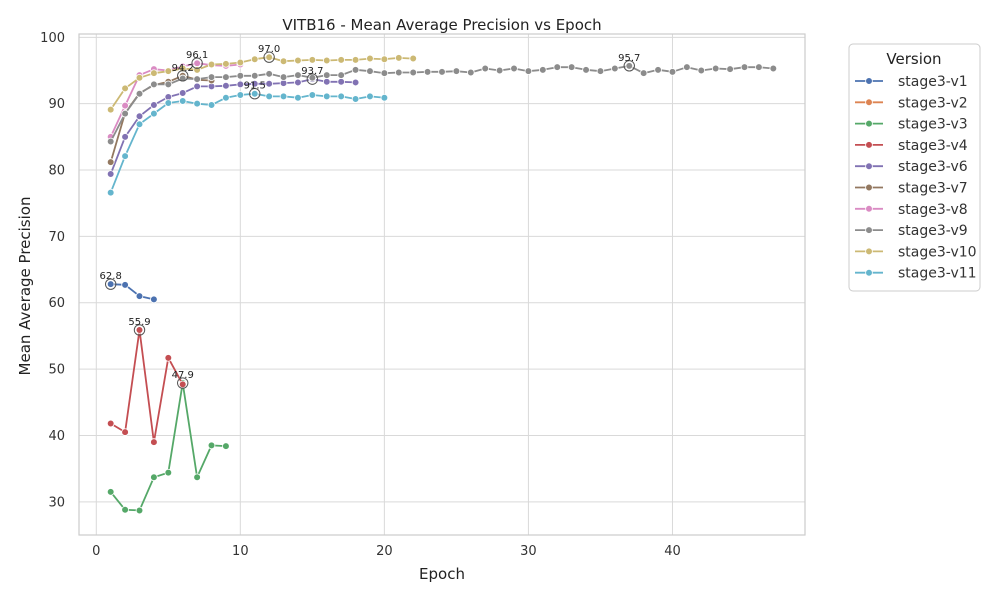 The width and height of the screenshot is (1000, 600). Describe the element at coordinates (528, 551) in the screenshot. I see `x-tick-label: 30` at that location.